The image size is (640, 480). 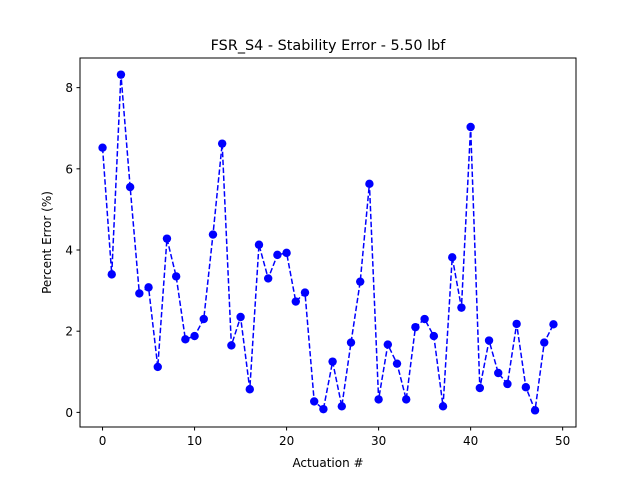 I want to click on y-tick-label: 2, so click(x=69, y=332).